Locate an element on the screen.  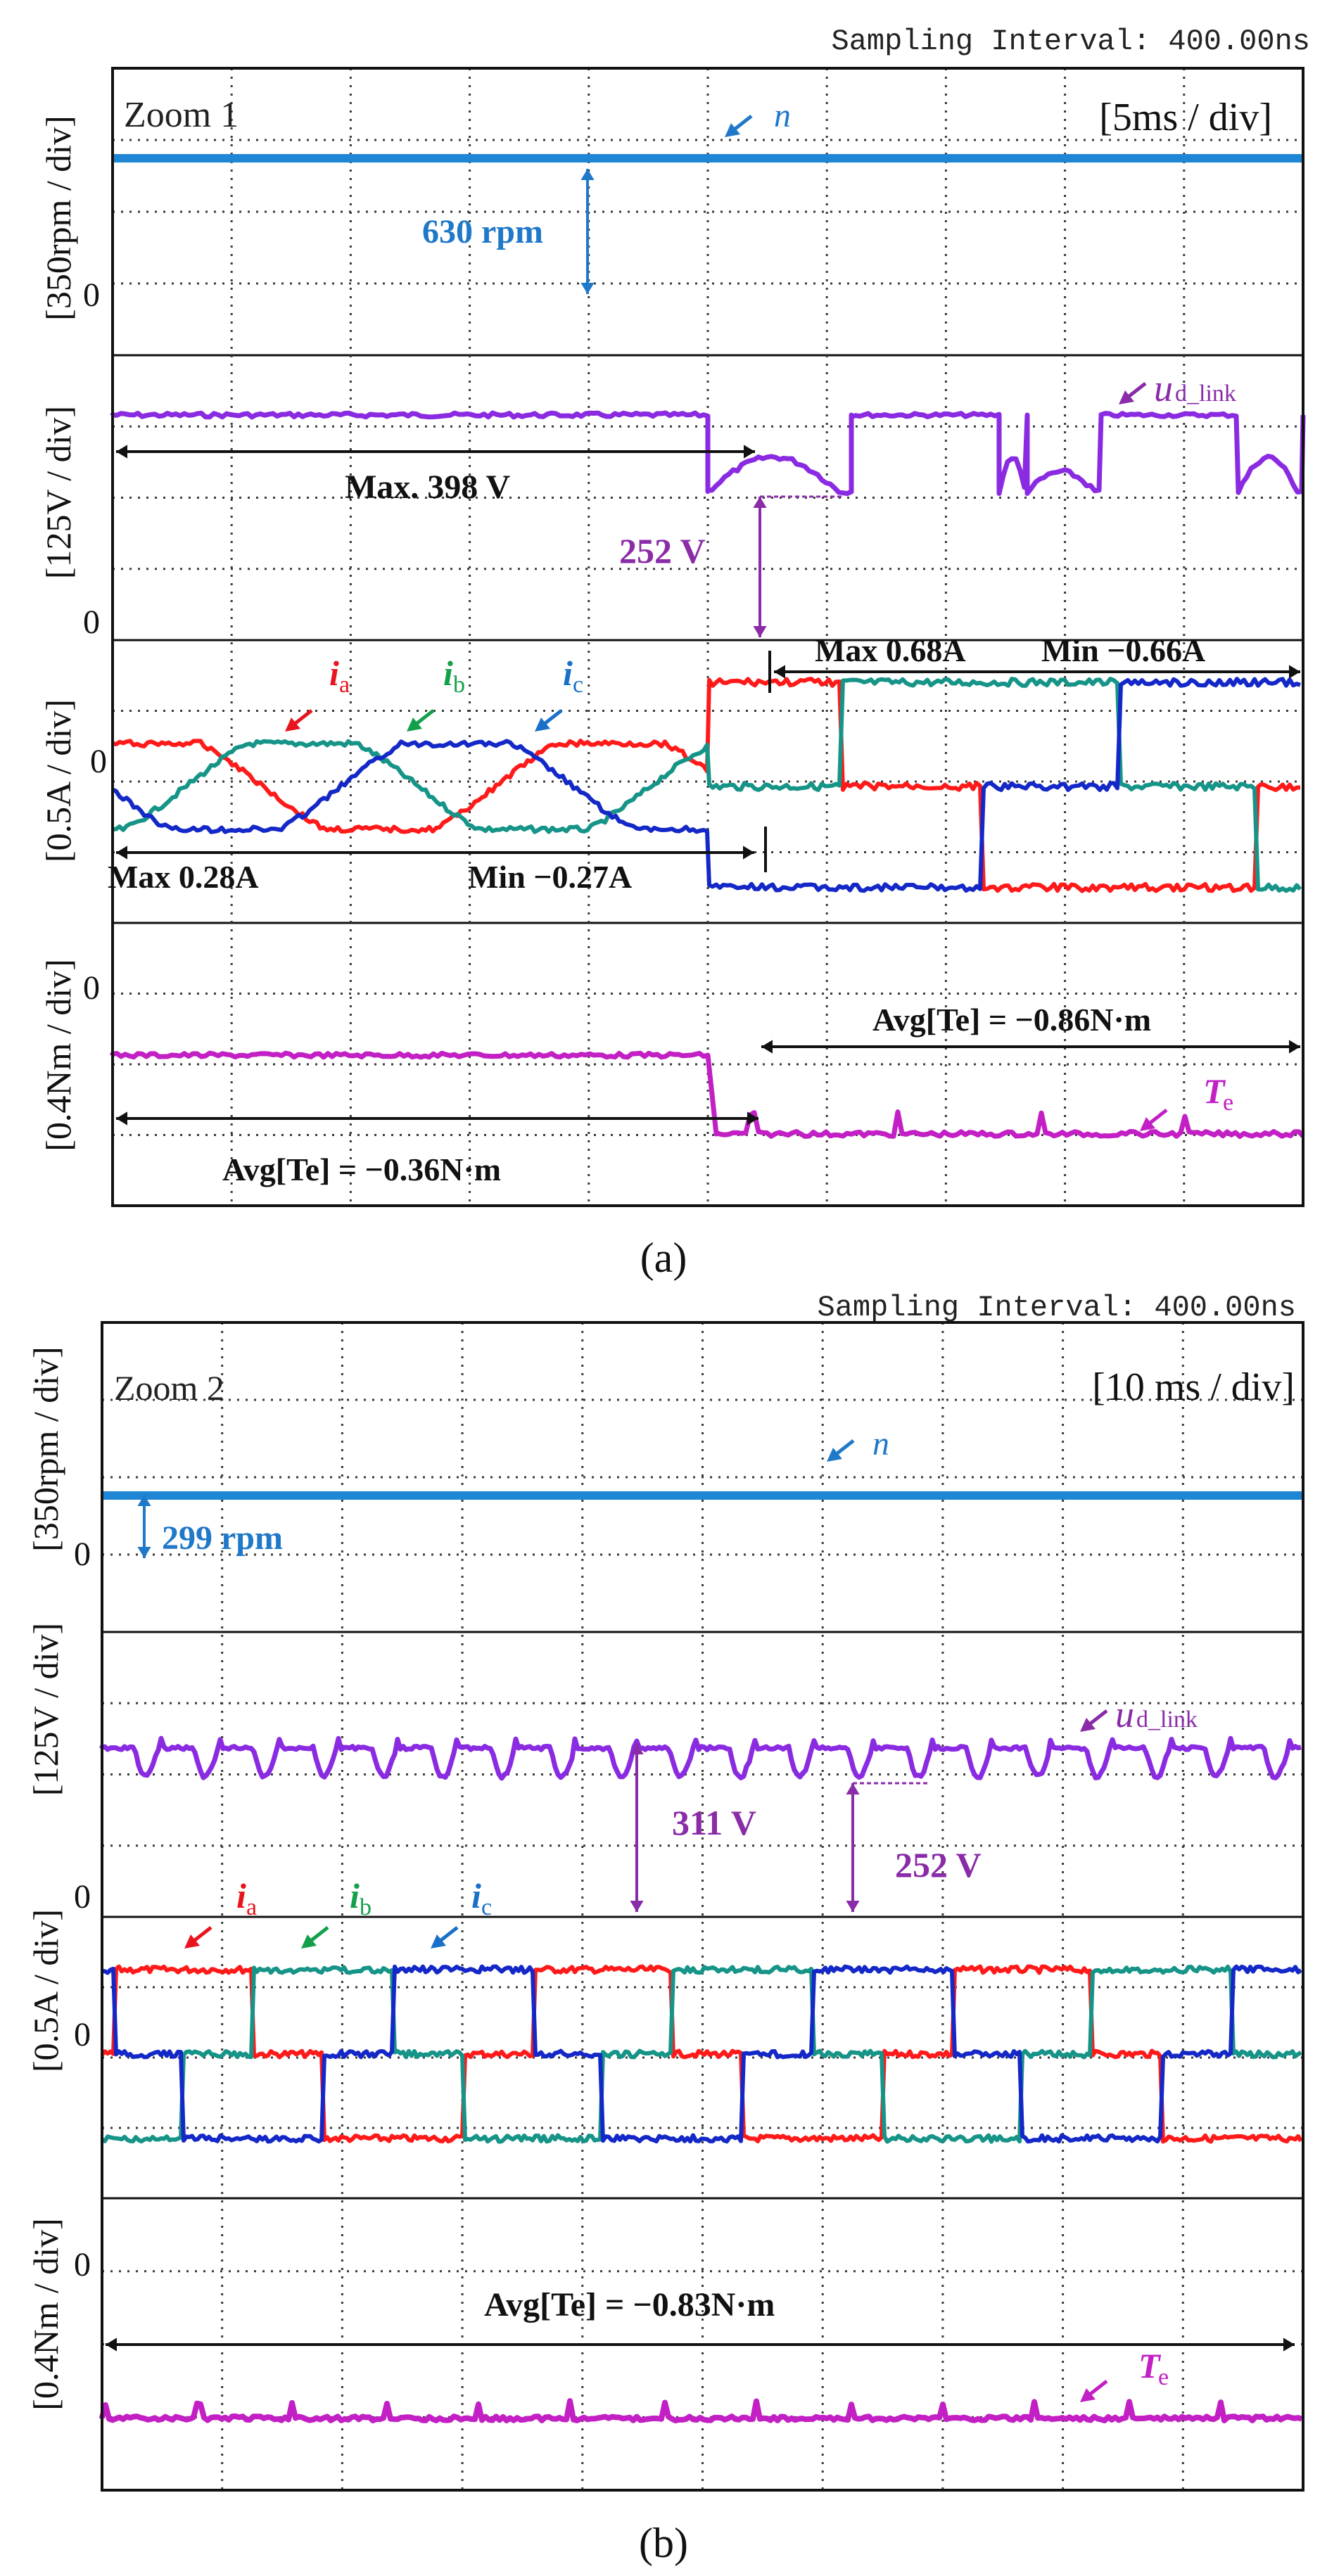
ylabel-b-te: [0.4Nm / div] is located at coordinates (45, 2314).